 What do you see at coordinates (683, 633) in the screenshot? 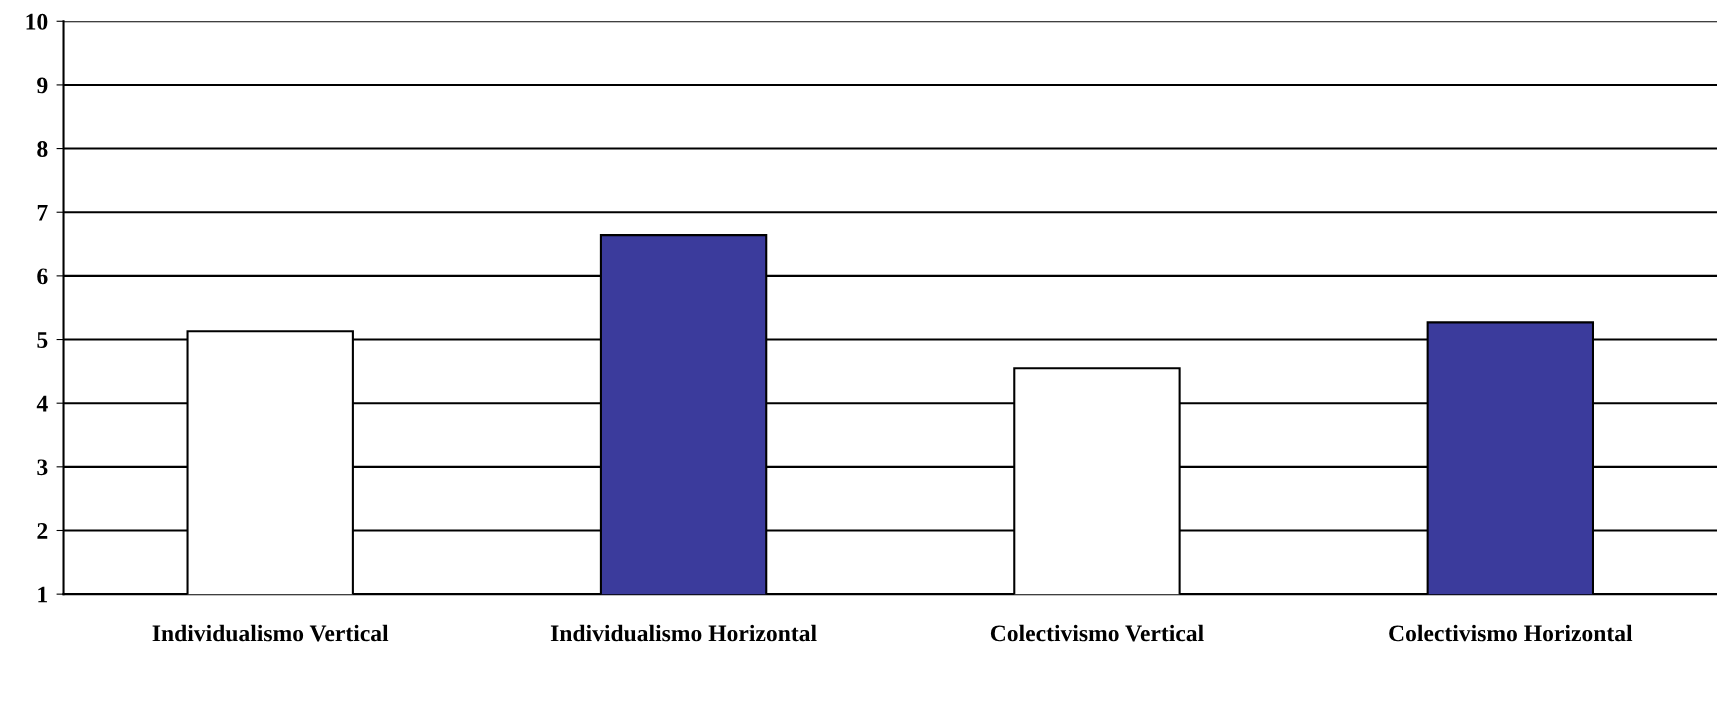
I see `x-tick-label: Individualismo Horizontal` at bounding box center [683, 633].